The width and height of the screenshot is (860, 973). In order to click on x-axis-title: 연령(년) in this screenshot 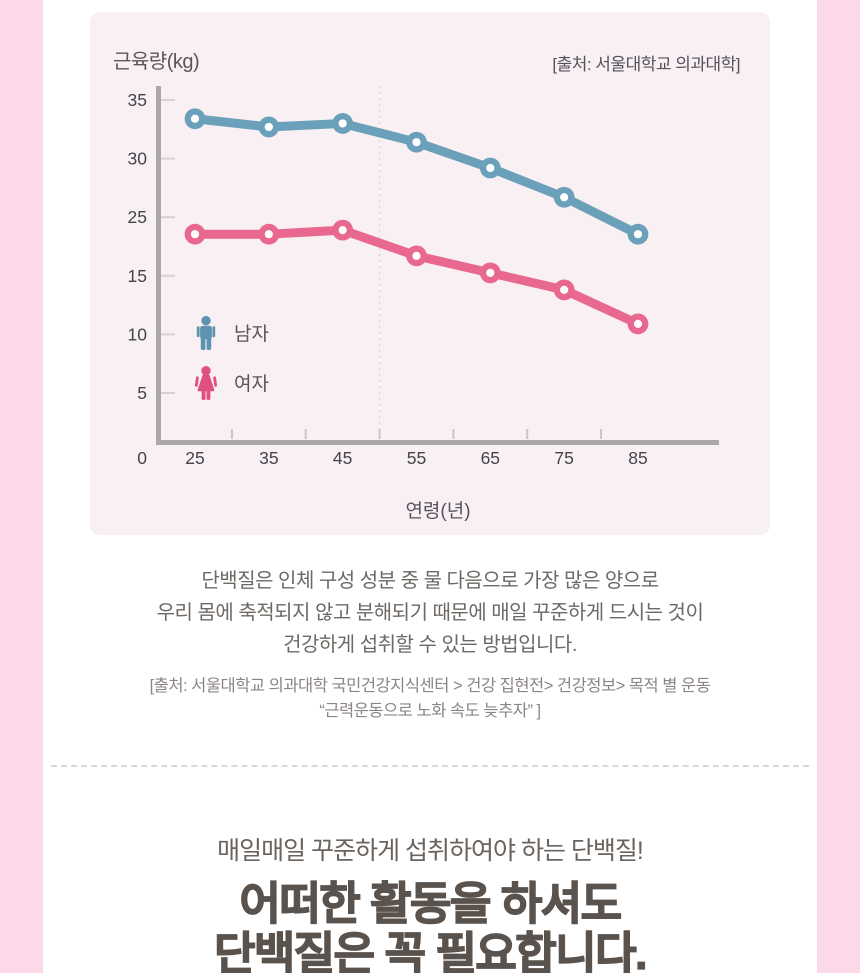, I will do `click(437, 511)`.